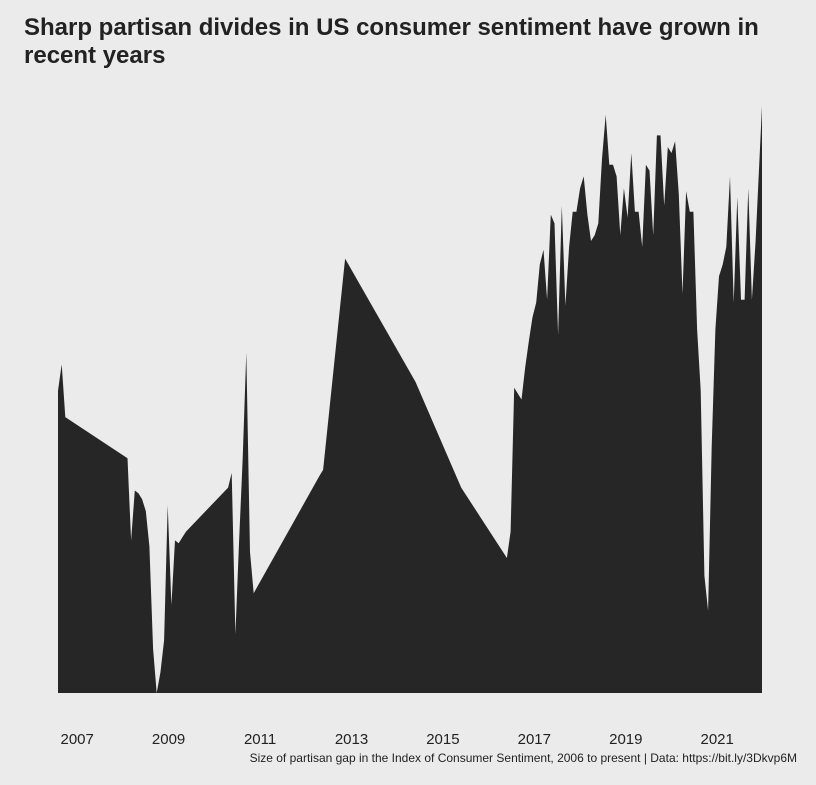 The width and height of the screenshot is (816, 785). Describe the element at coordinates (397, 739) in the screenshot. I see `x-axis-tick-labels: 2007 2009 2011 2013 2015 2017 2019 2021` at that location.